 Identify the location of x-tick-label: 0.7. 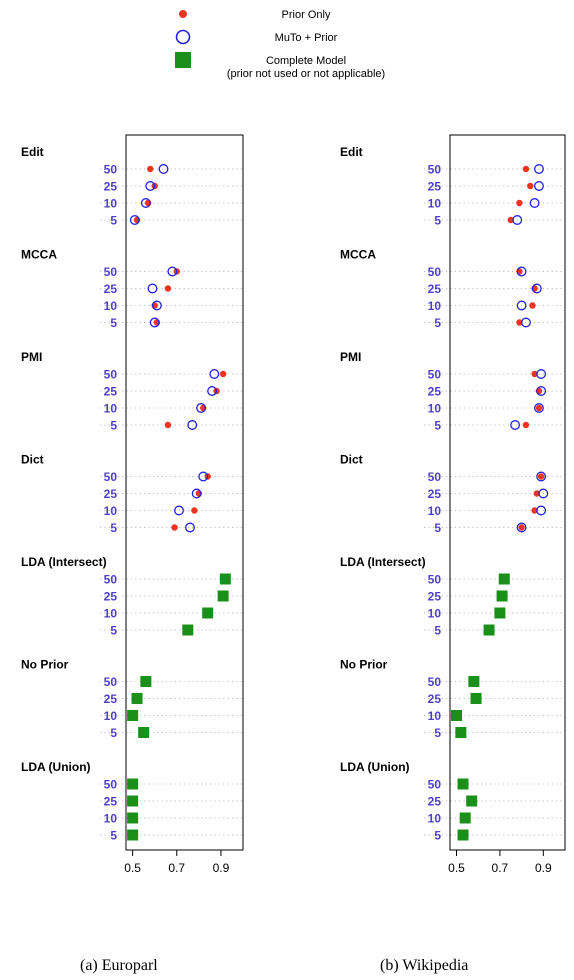
(176, 868).